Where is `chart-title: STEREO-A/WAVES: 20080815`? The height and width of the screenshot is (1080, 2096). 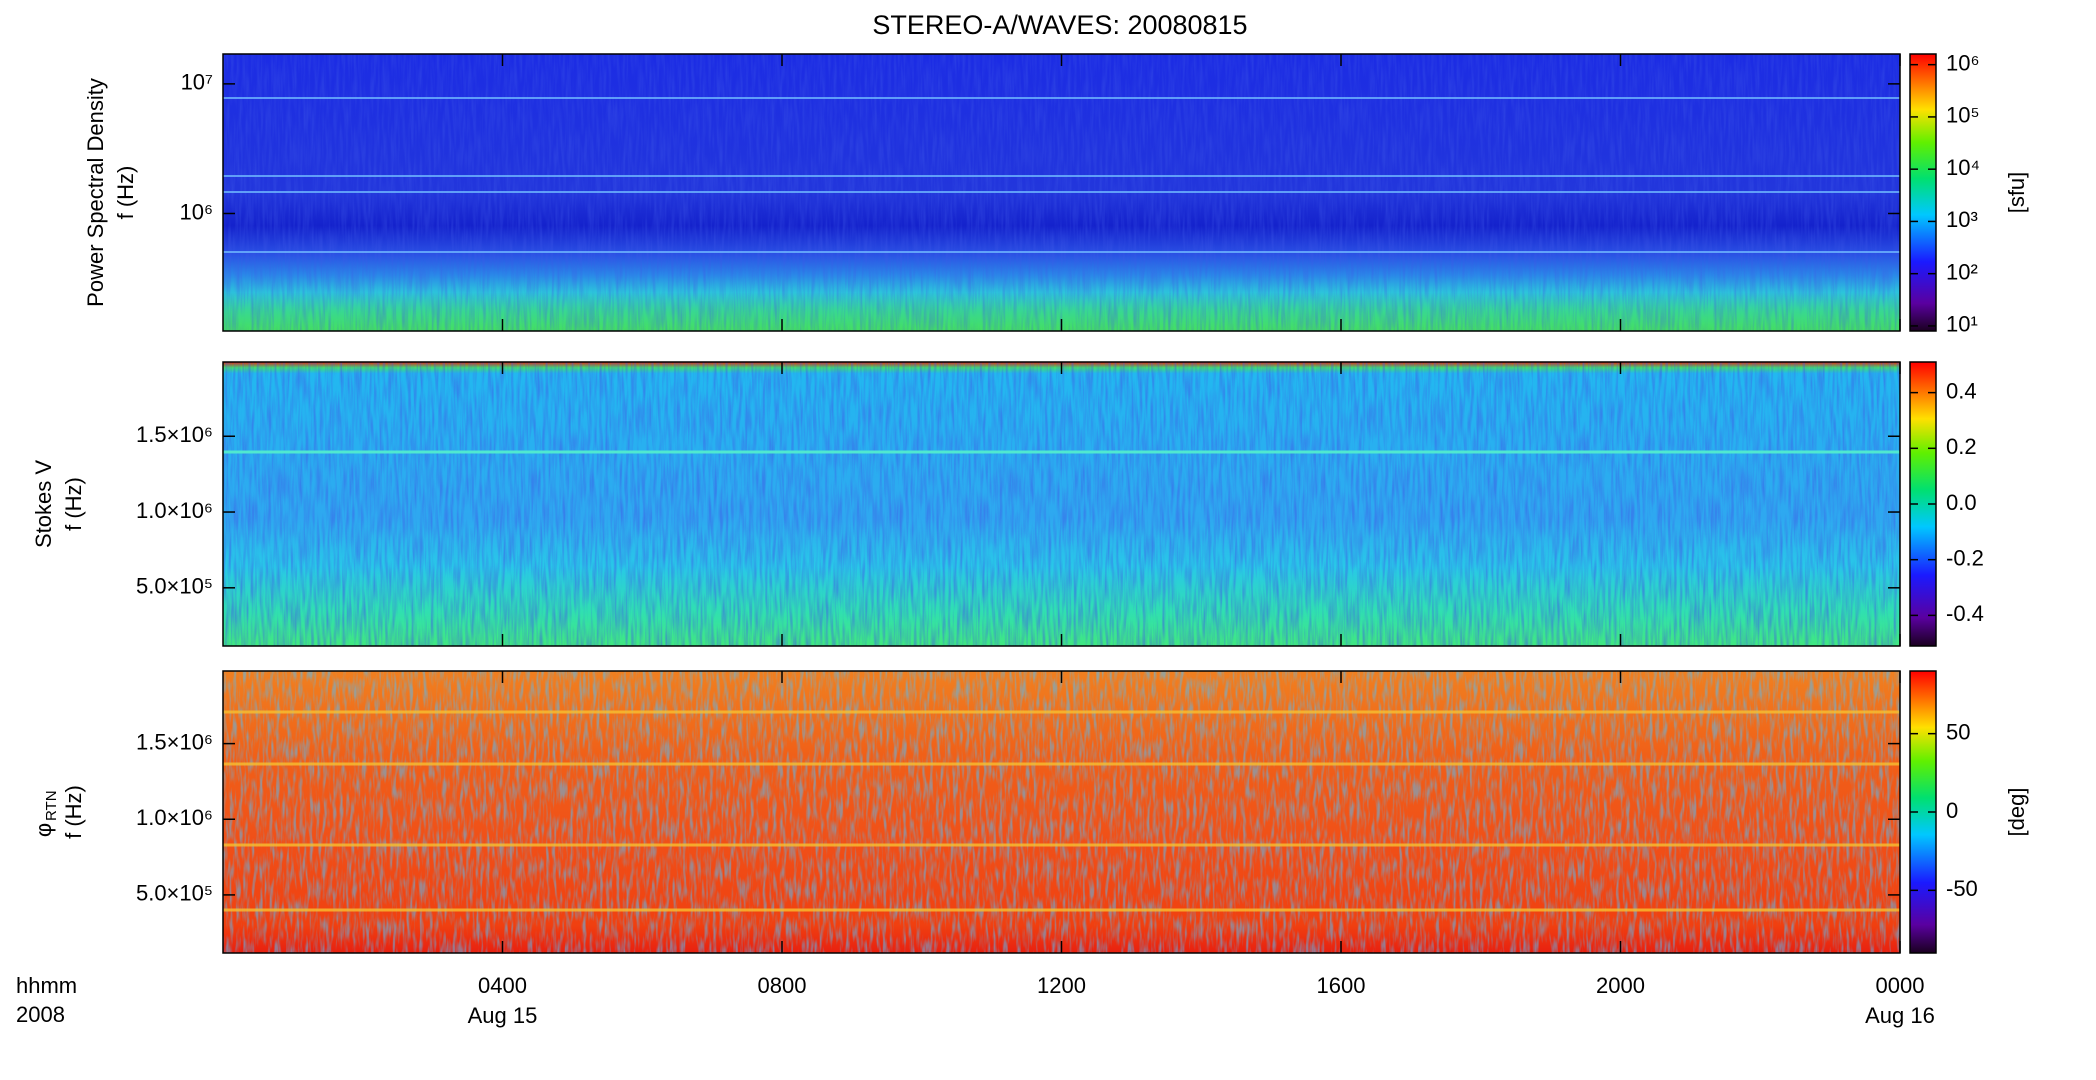 chart-title: STEREO-A/WAVES: 20080815 is located at coordinates (1059, 25).